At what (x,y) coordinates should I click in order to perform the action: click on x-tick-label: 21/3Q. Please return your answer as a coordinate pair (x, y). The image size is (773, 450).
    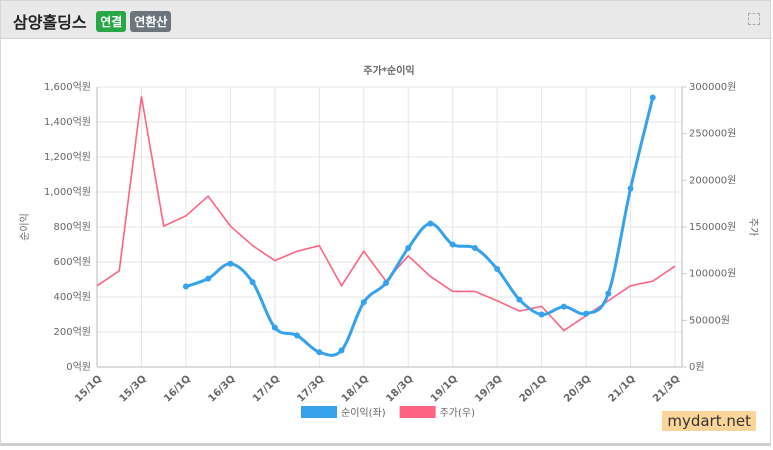
    Looking at the image, I should click on (666, 388).